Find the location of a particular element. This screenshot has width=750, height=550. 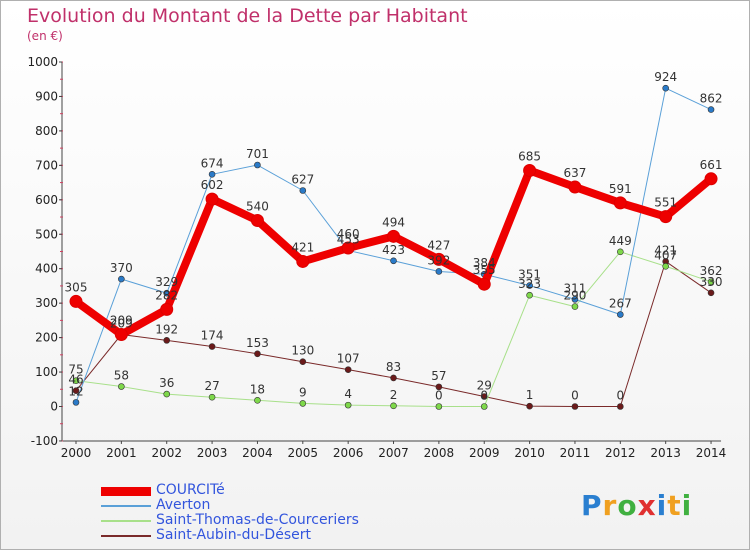

series-3-data-label: 355 is located at coordinates (484, 270).